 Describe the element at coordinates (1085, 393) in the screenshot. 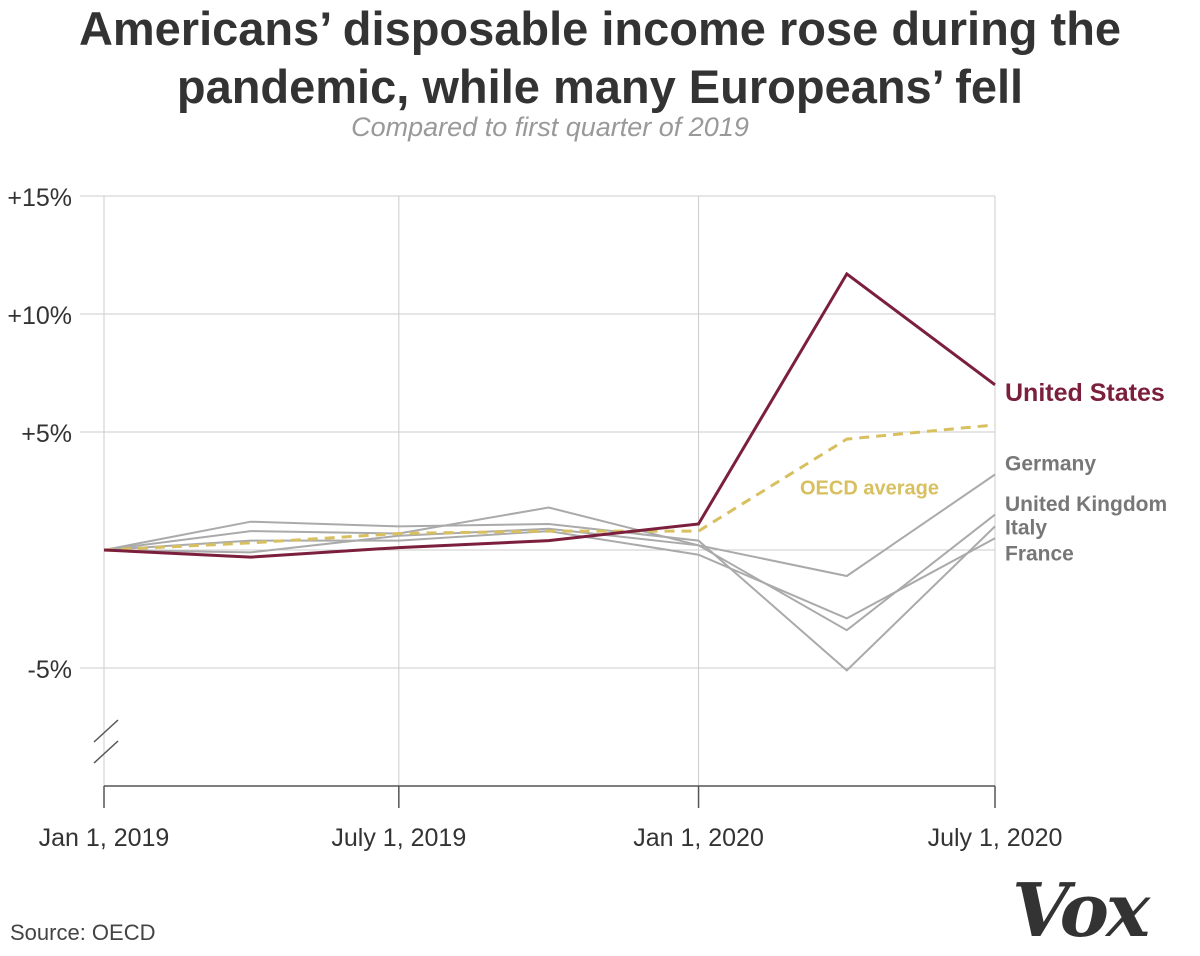

I see `series-label-united-states: United States` at that location.